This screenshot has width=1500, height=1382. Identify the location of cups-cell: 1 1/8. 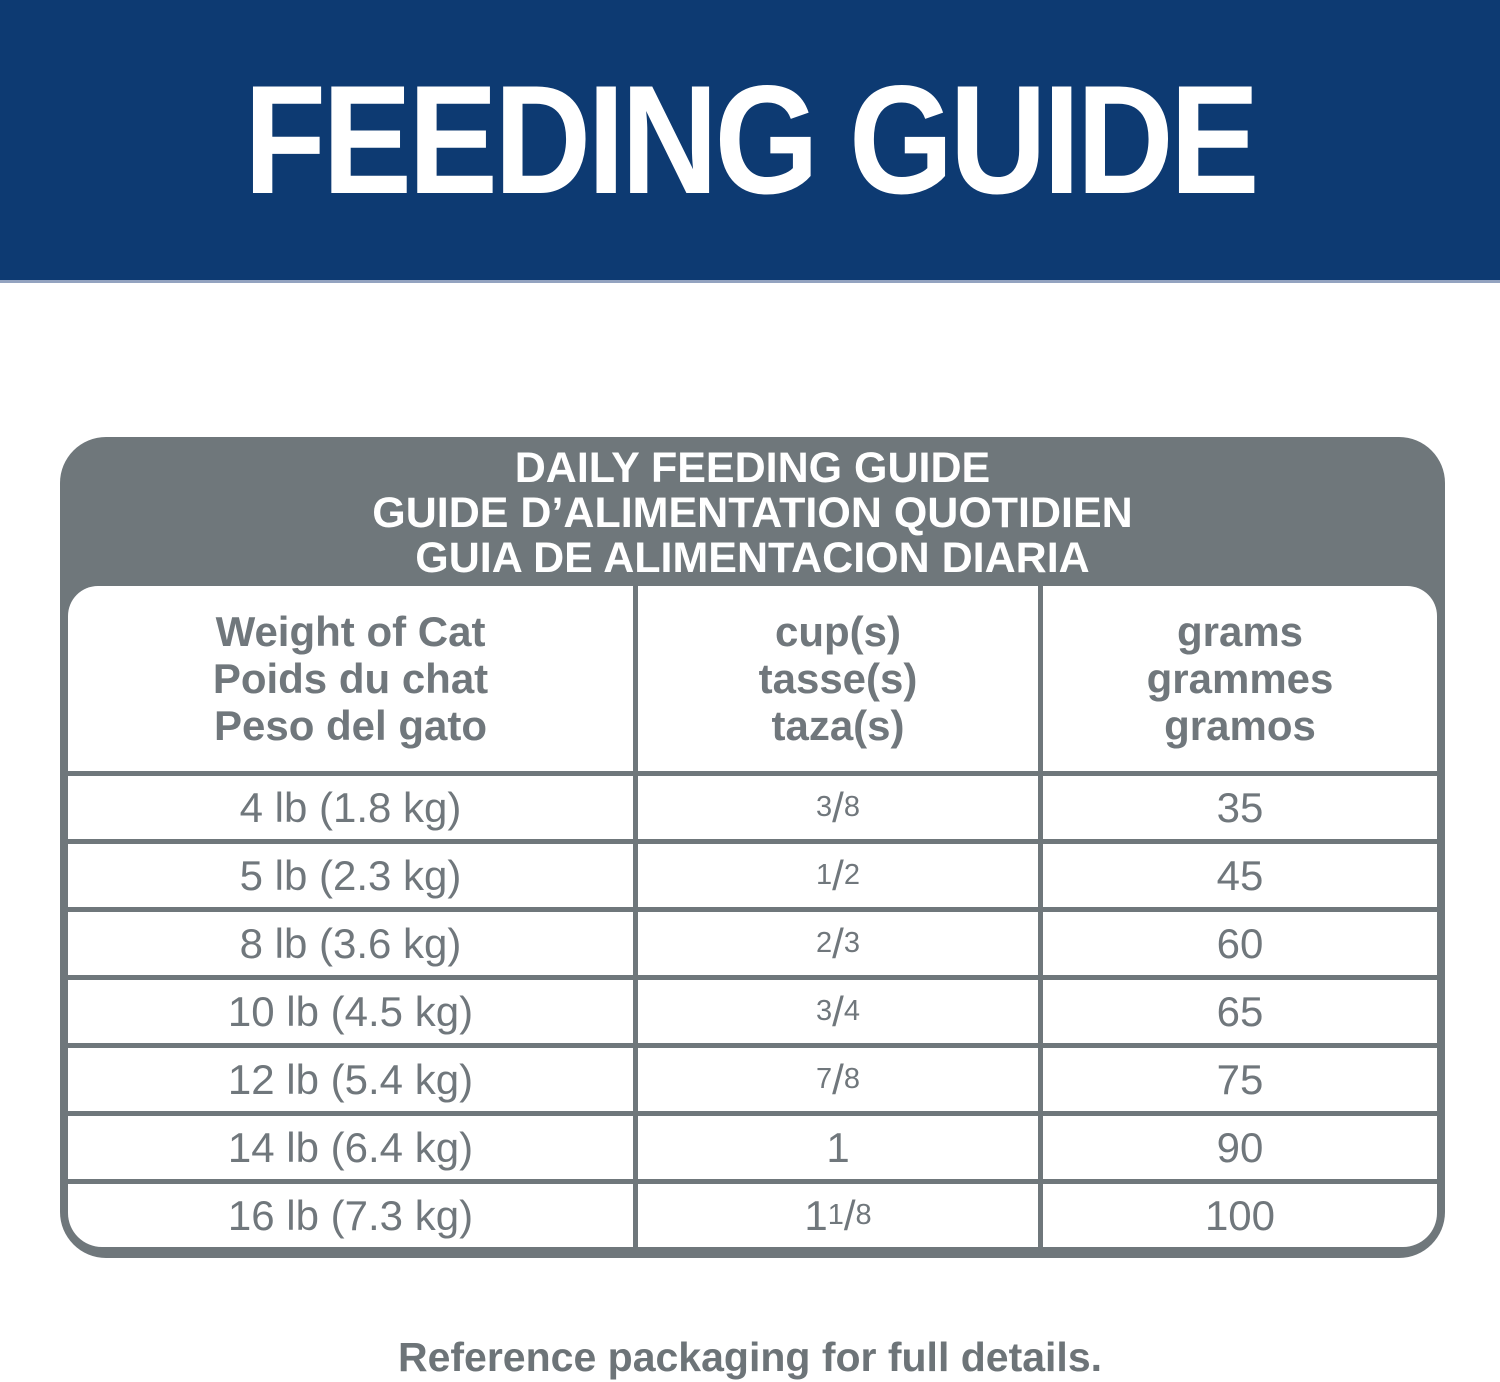
(838, 1215).